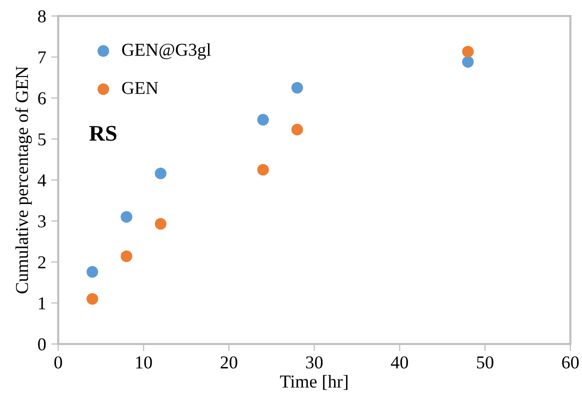 The width and height of the screenshot is (582, 400). I want to click on y-tick-label: 3, so click(42, 221).